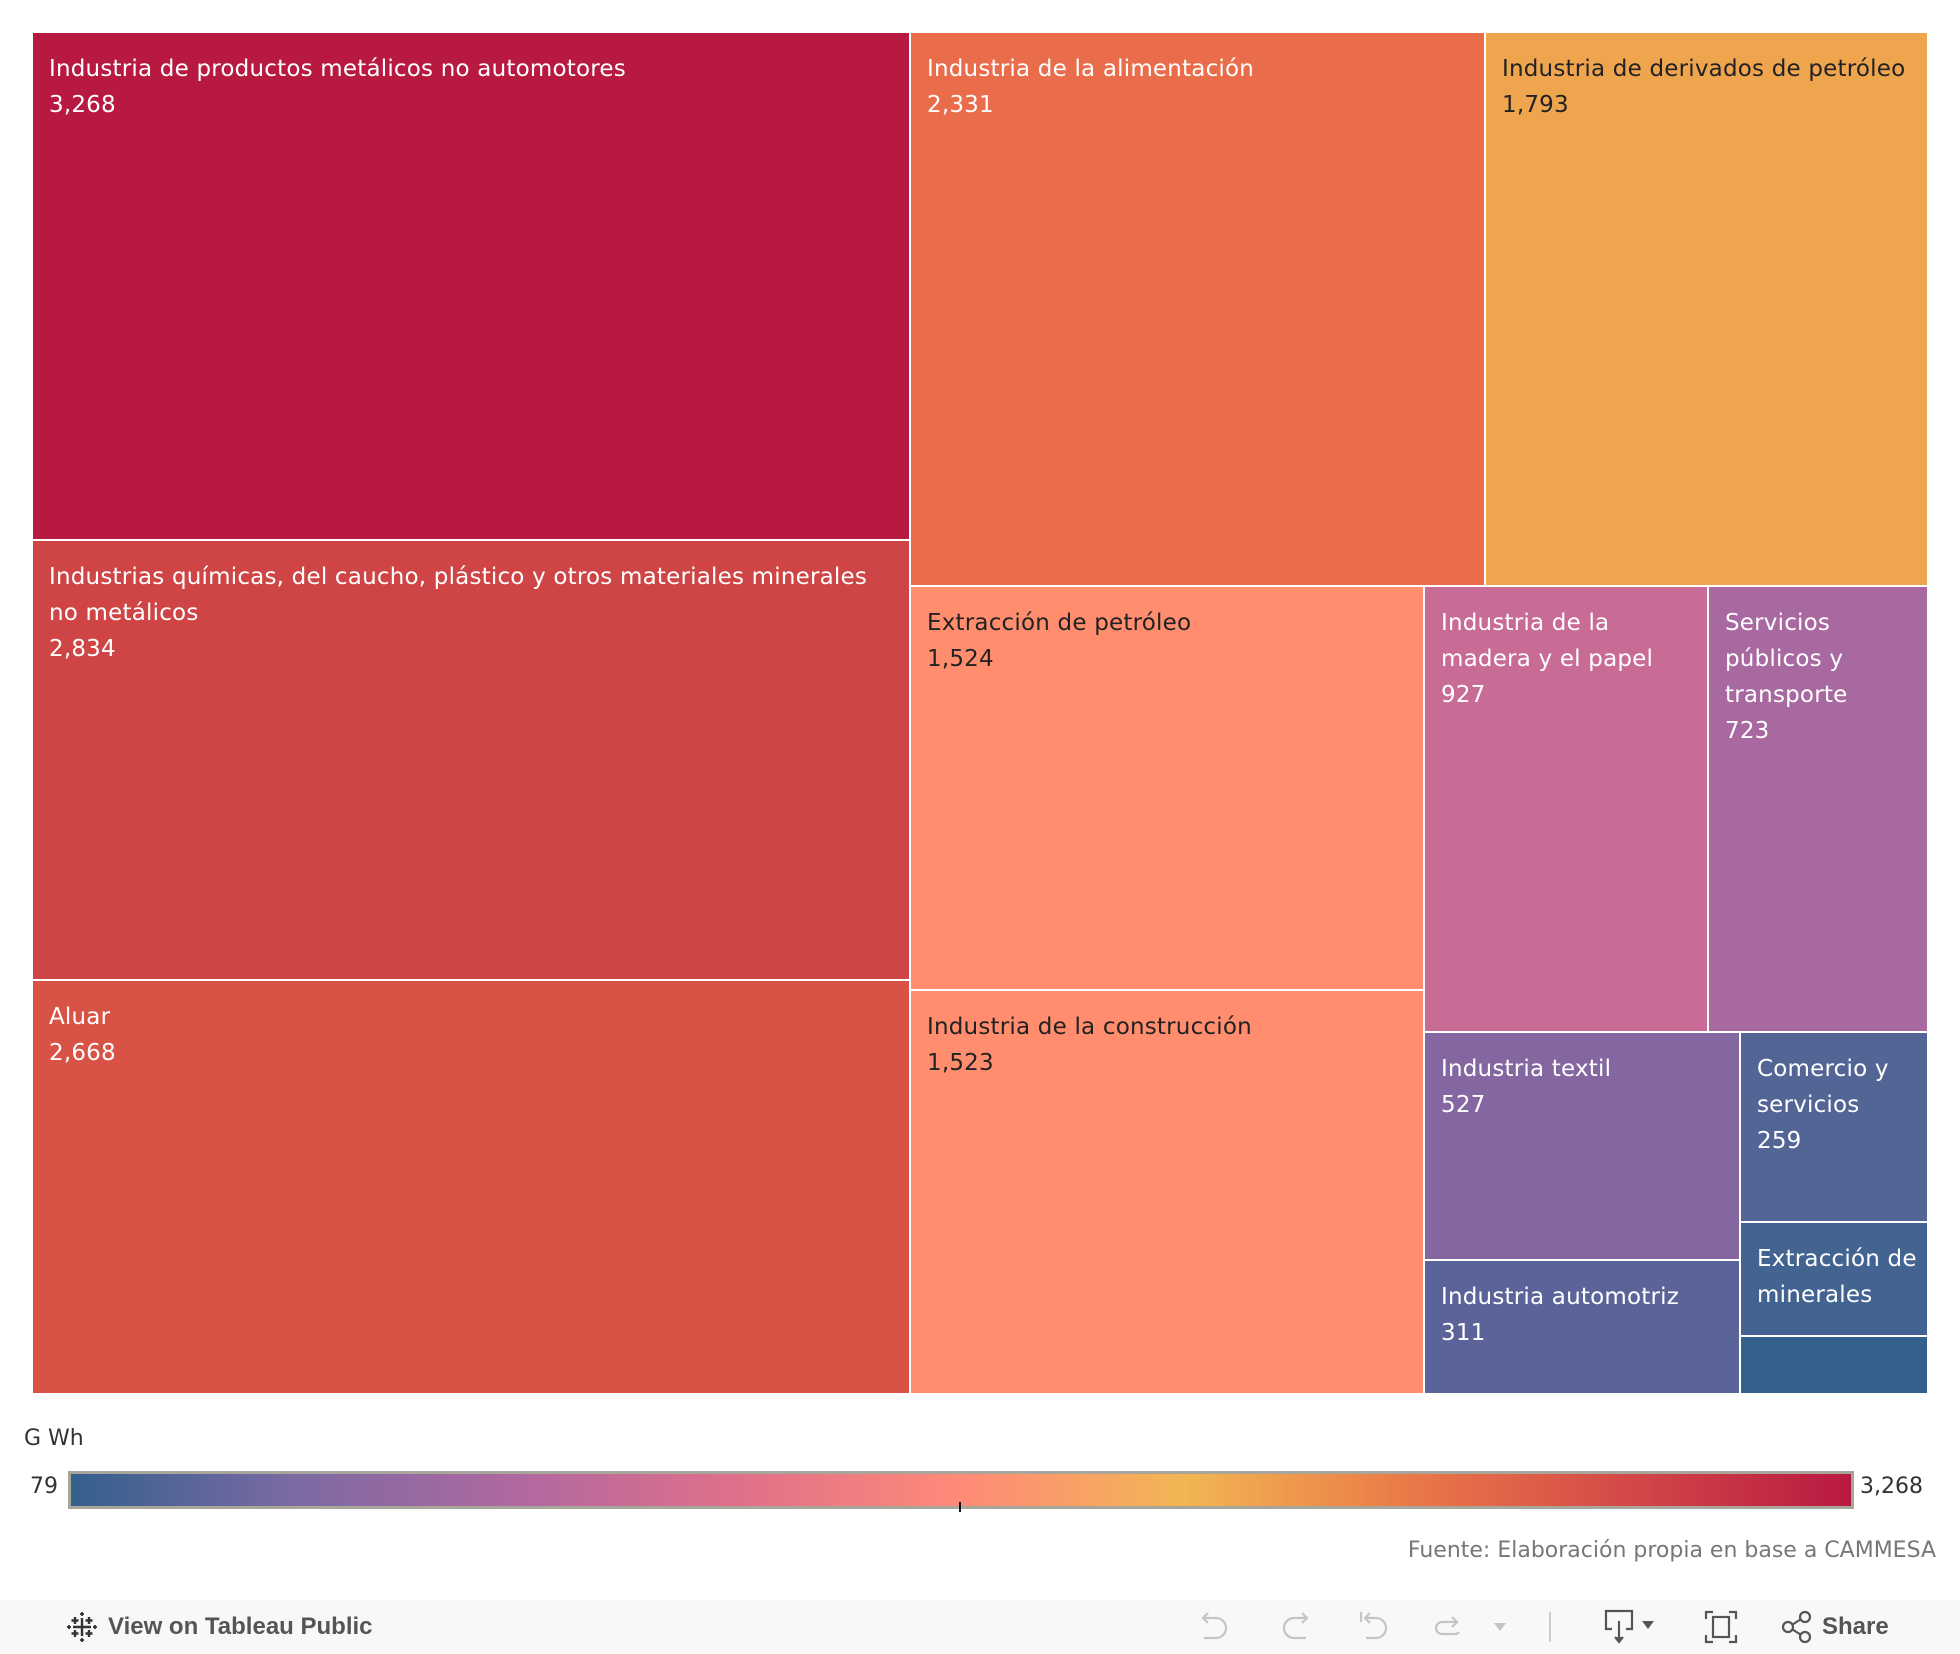 This screenshot has height=1654, width=1960. I want to click on legend-title: G Wh, so click(54, 1438).